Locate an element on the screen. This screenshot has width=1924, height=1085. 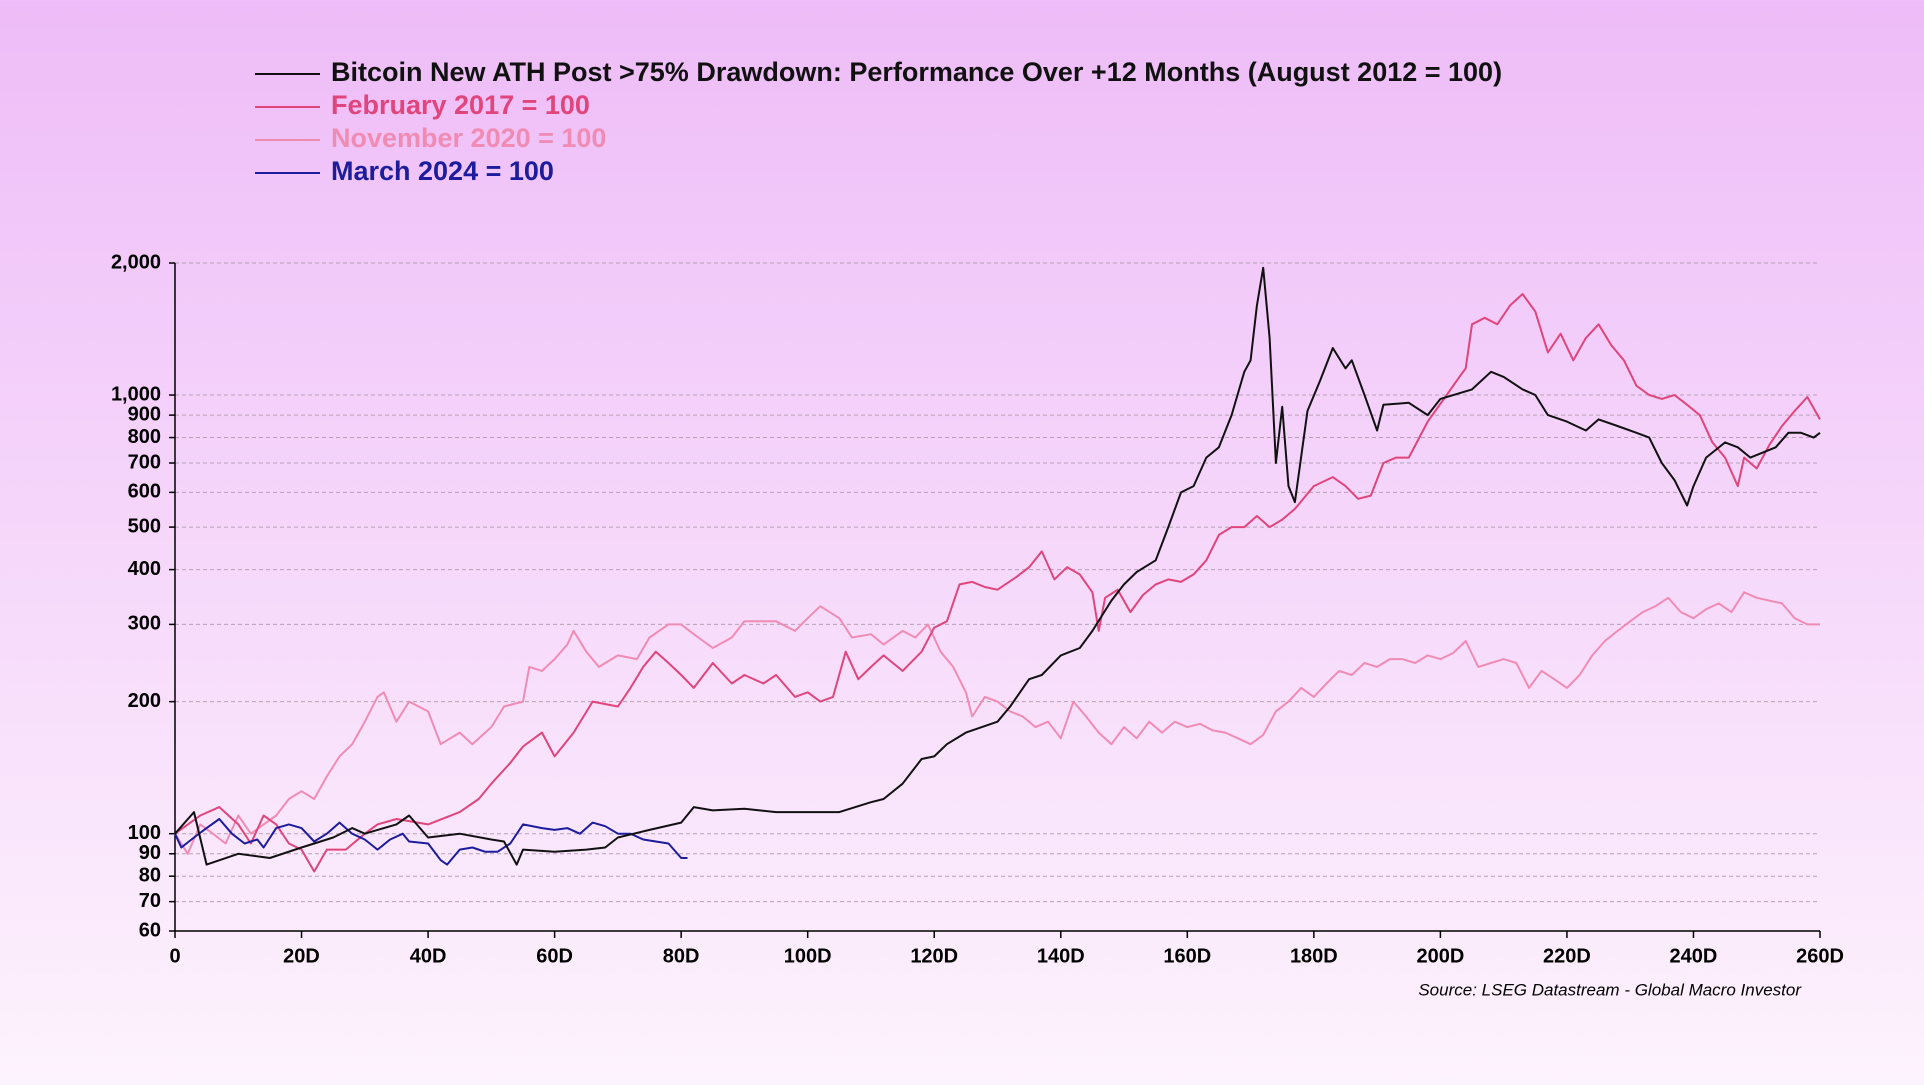
y-tick-label: 60 is located at coordinates (150, 930).